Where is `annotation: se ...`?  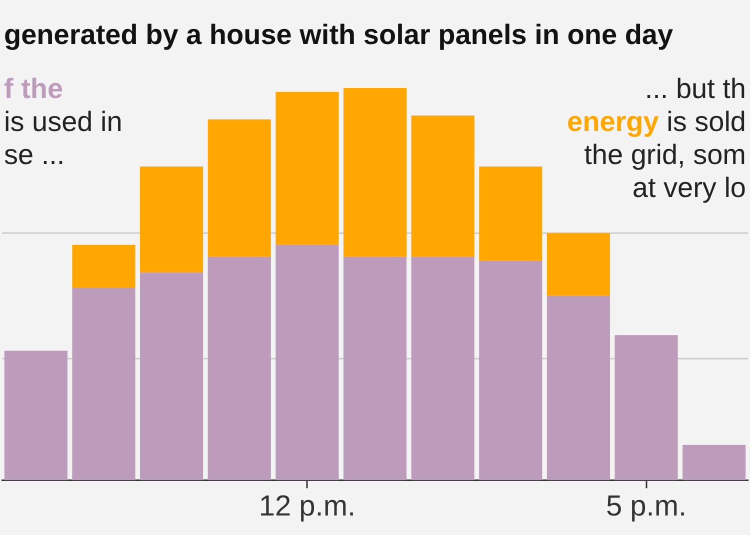 annotation: se ... is located at coordinates (34, 154).